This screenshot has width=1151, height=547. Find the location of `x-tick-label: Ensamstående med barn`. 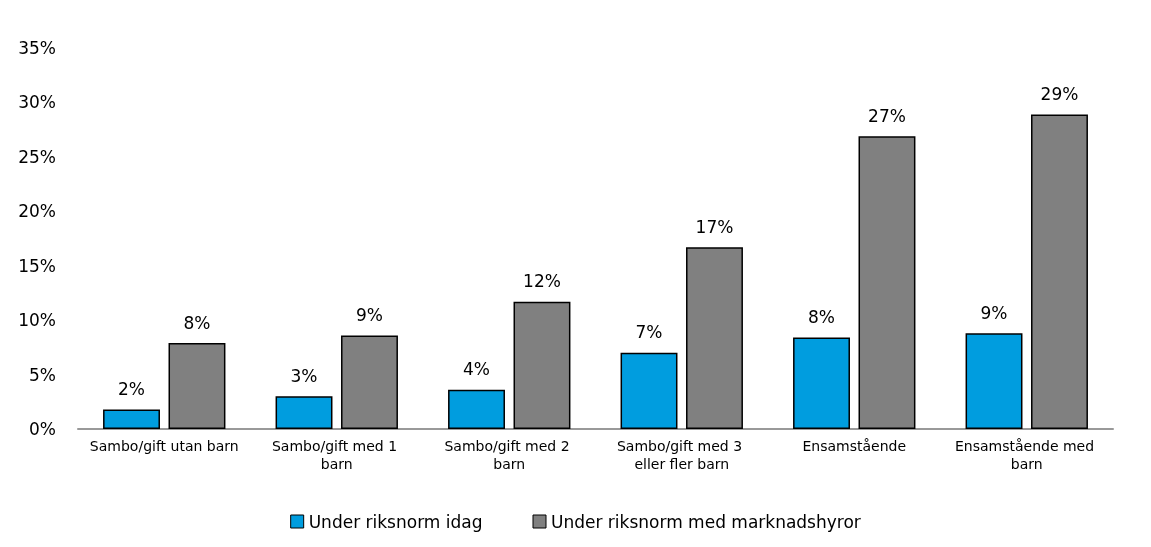

x-tick-label: Ensamstående med barn is located at coordinates (1026, 455).